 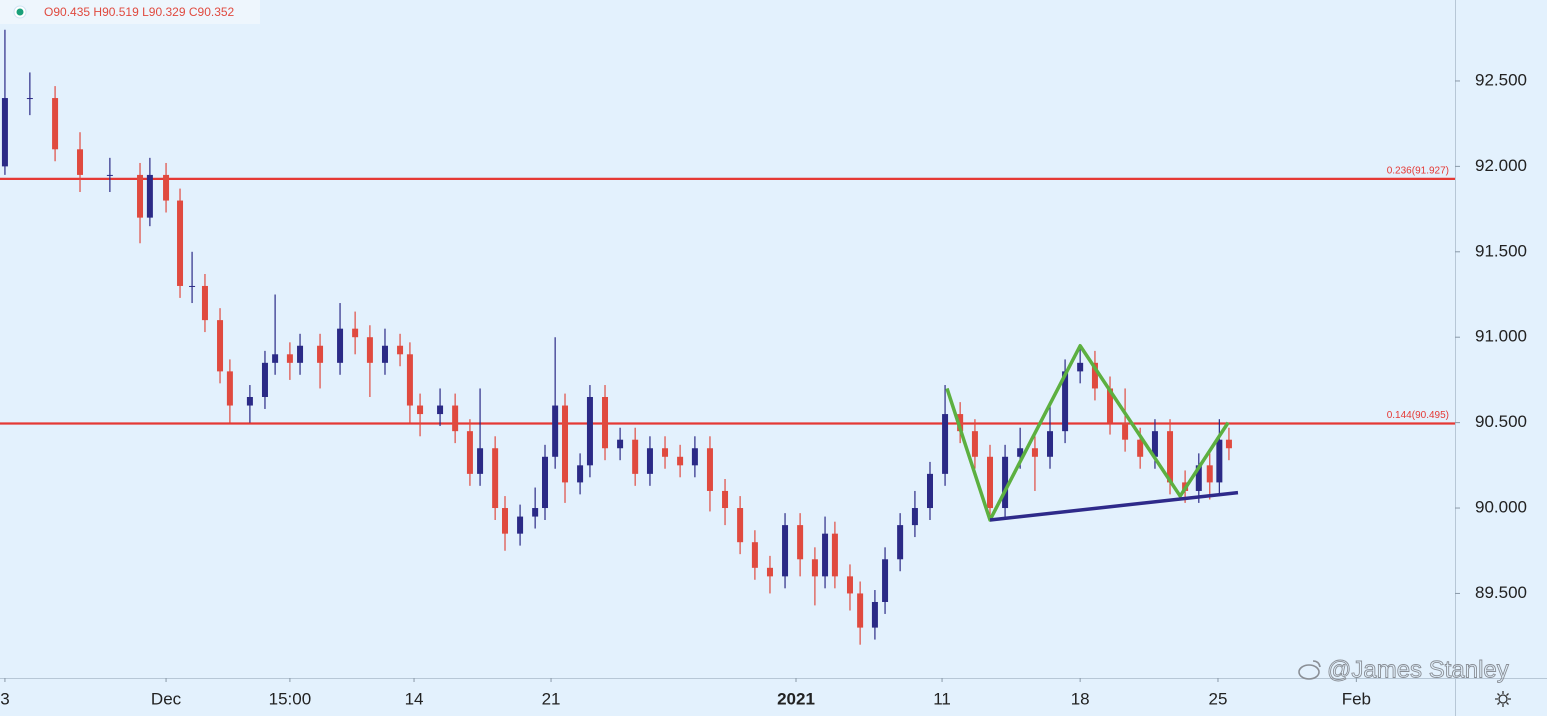 What do you see at coordinates (97, 12) in the screenshot?
I see `high-label: H` at bounding box center [97, 12].